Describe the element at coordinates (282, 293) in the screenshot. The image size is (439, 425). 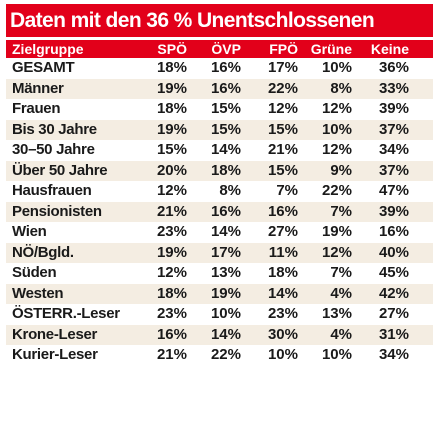
I see `fpoe-value: 14%` at that location.